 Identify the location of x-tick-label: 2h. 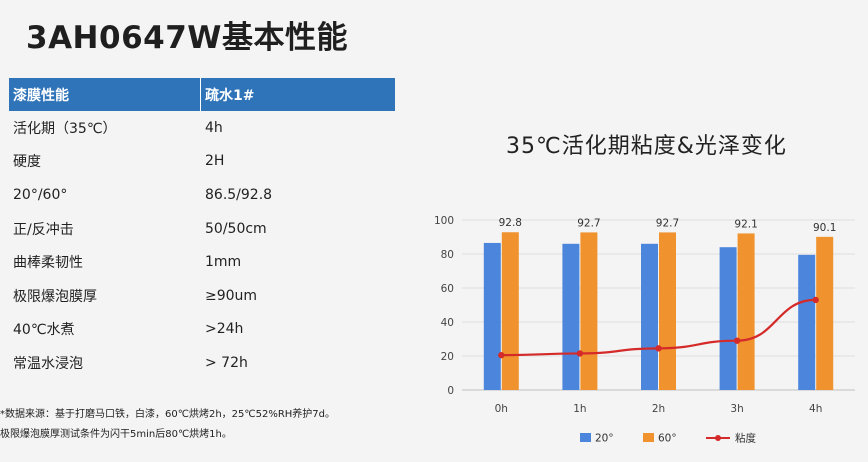
(658, 409).